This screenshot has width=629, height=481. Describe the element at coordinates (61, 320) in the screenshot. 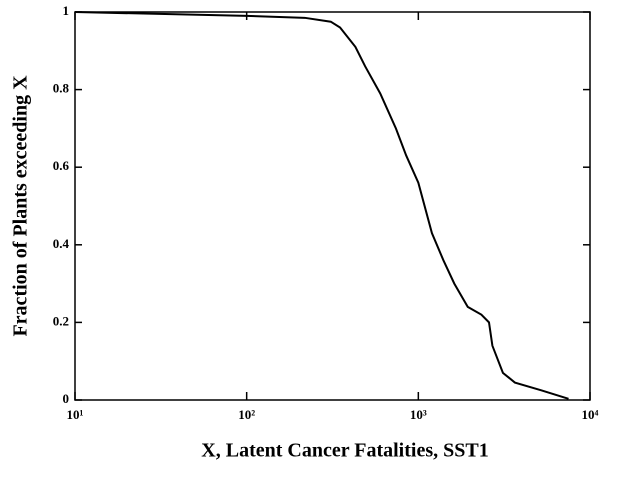

I see `y-tick-label: 0.2` at that location.